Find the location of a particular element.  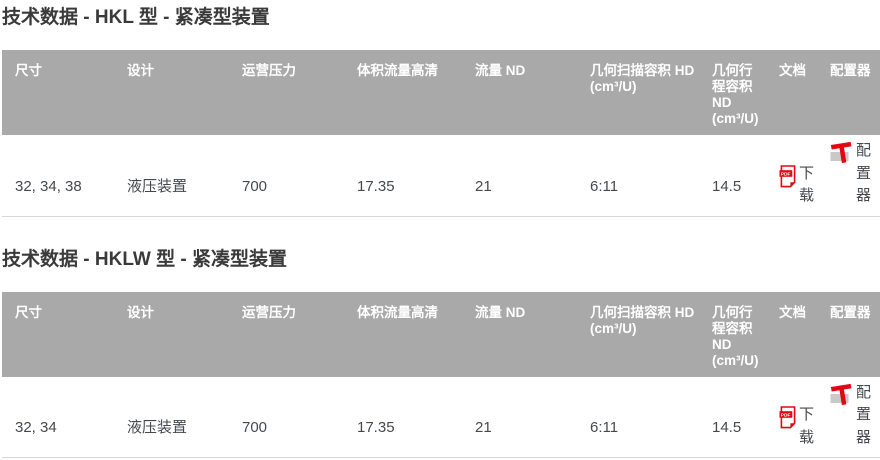

cell-sizes: 32, 34 is located at coordinates (58, 417).